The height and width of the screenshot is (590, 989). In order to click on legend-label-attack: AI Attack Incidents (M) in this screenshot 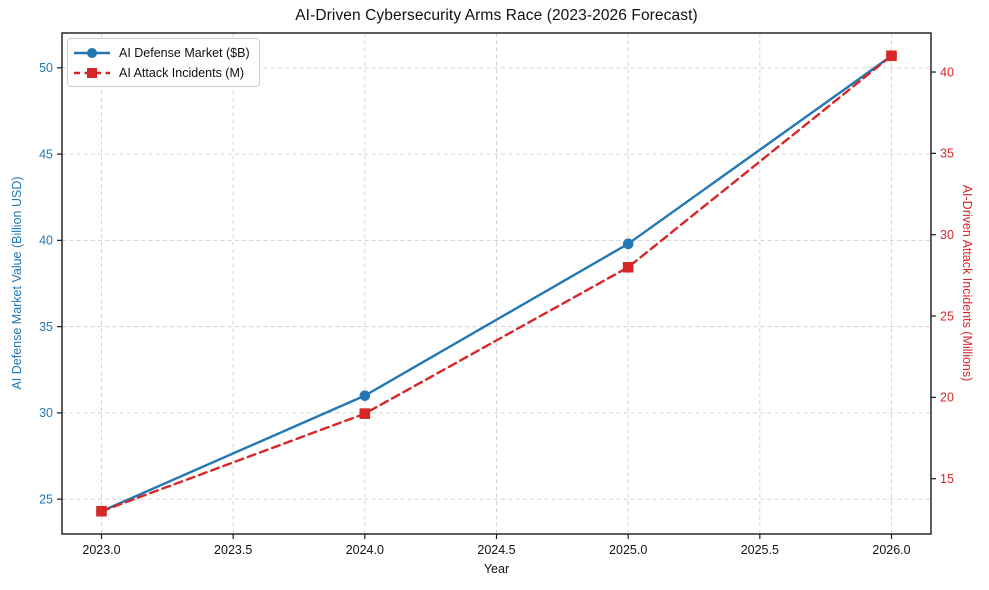, I will do `click(182, 72)`.